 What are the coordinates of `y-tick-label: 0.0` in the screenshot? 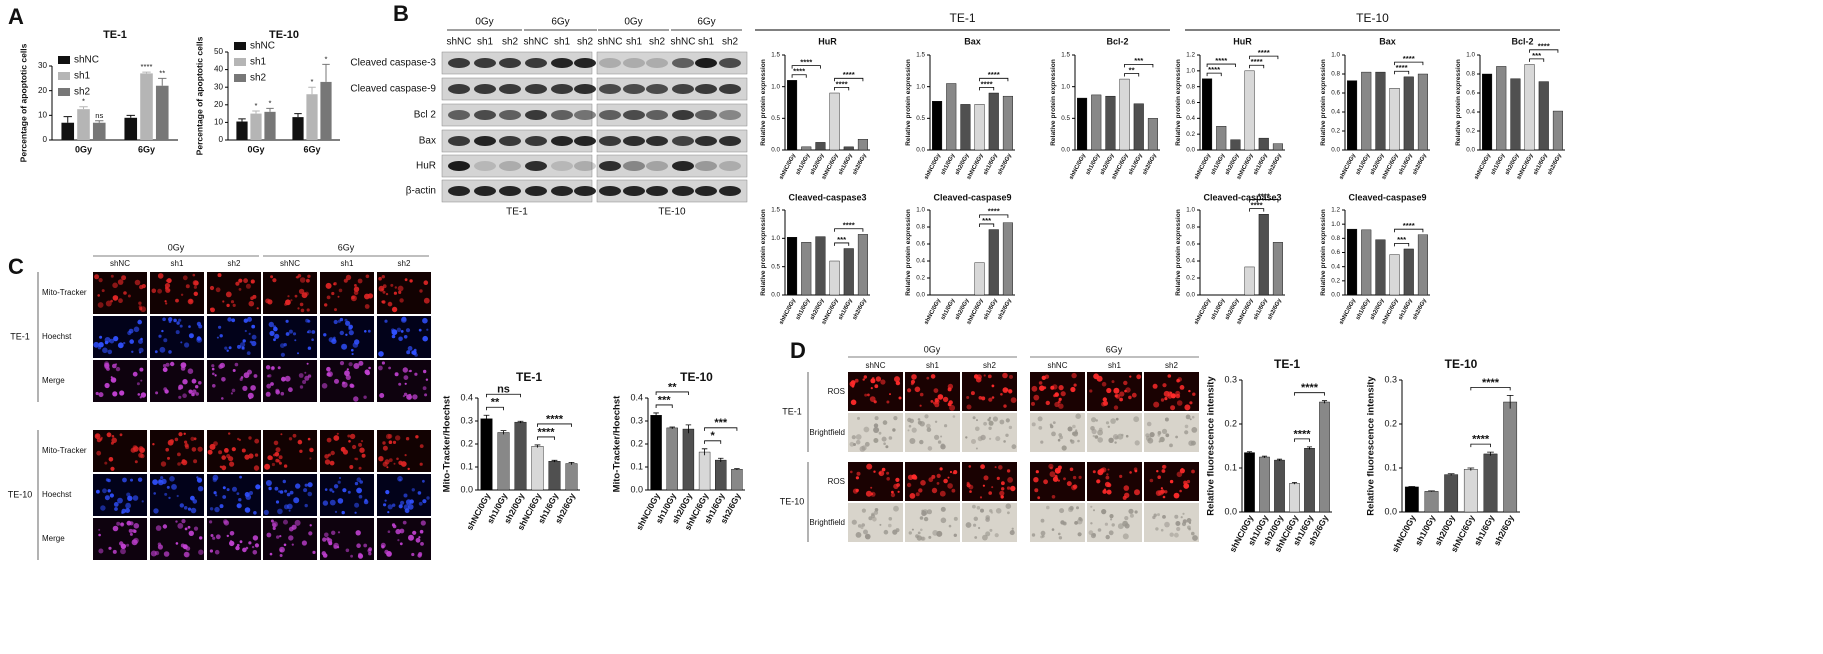 It's located at (1470, 150).